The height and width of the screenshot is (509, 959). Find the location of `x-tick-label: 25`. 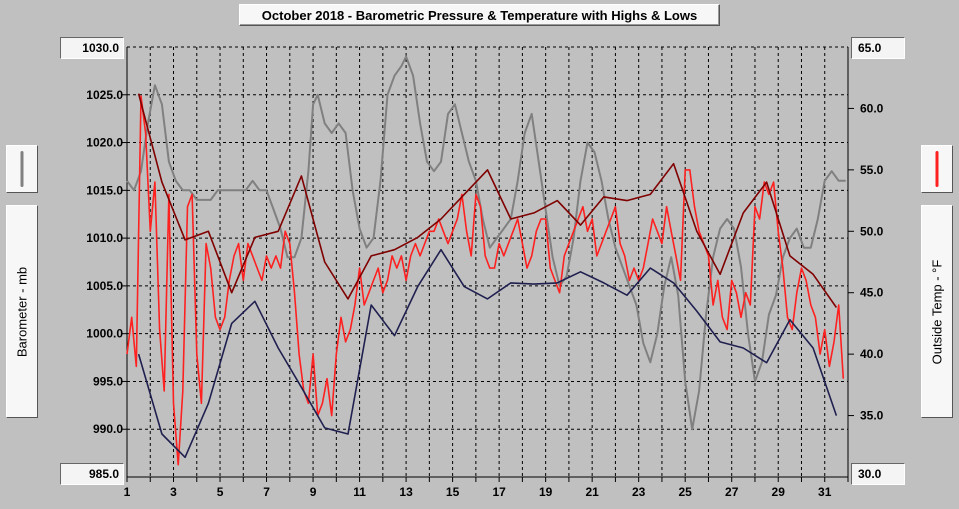

x-tick-label: 25 is located at coordinates (686, 492).